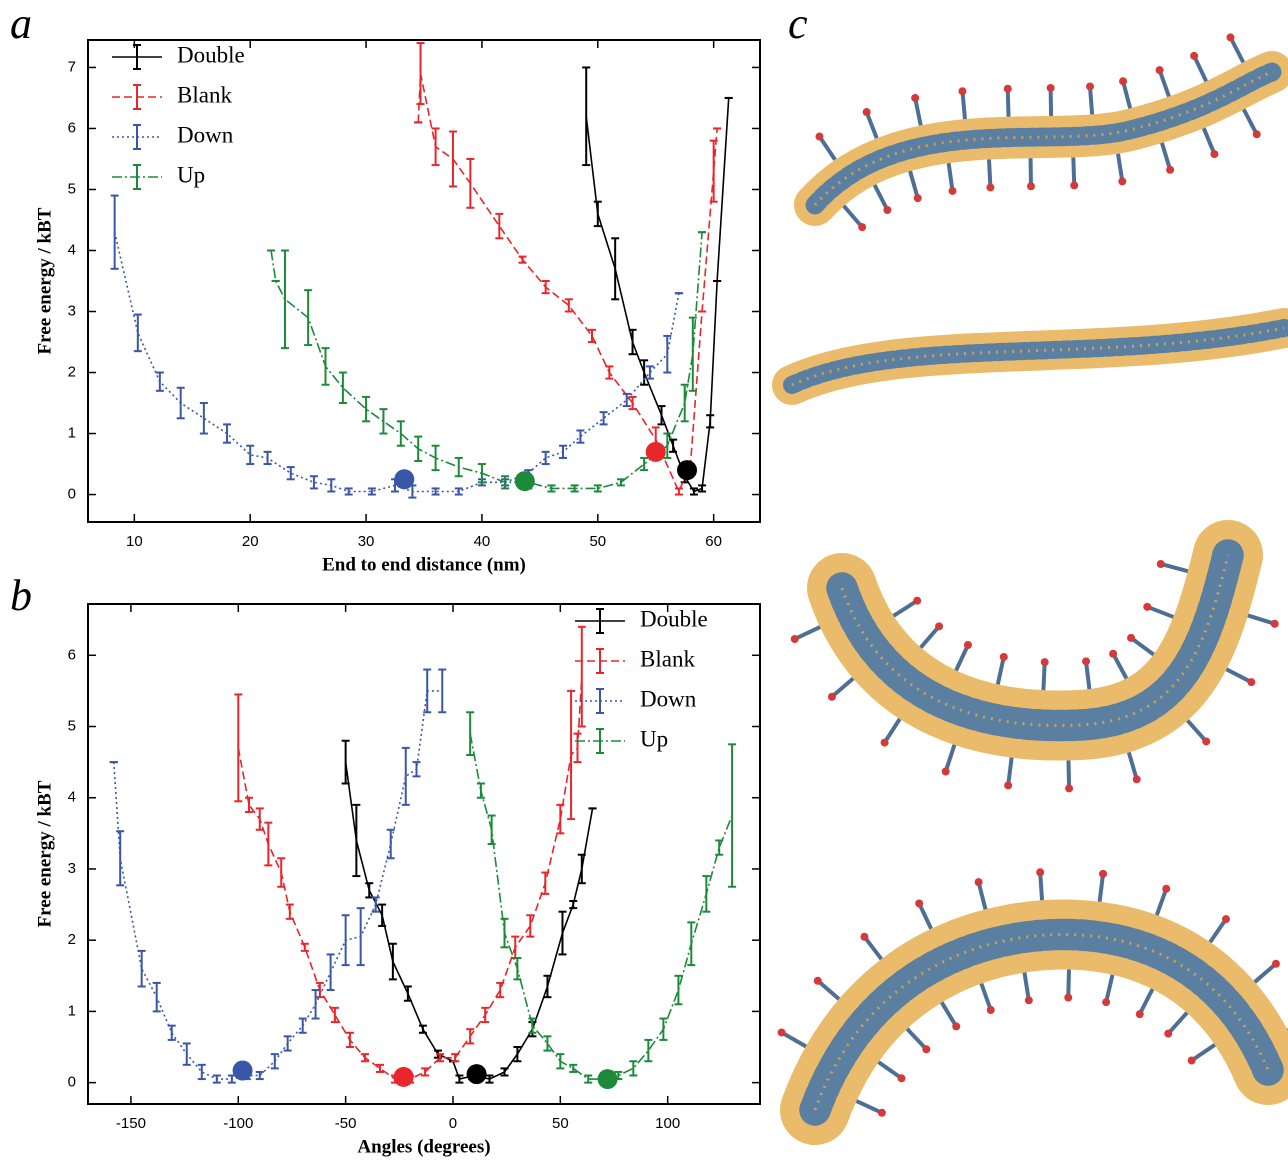 This screenshot has height=1164, width=1288. Describe the element at coordinates (1043, 138) in the screenshot. I see `molecule-core` at that location.